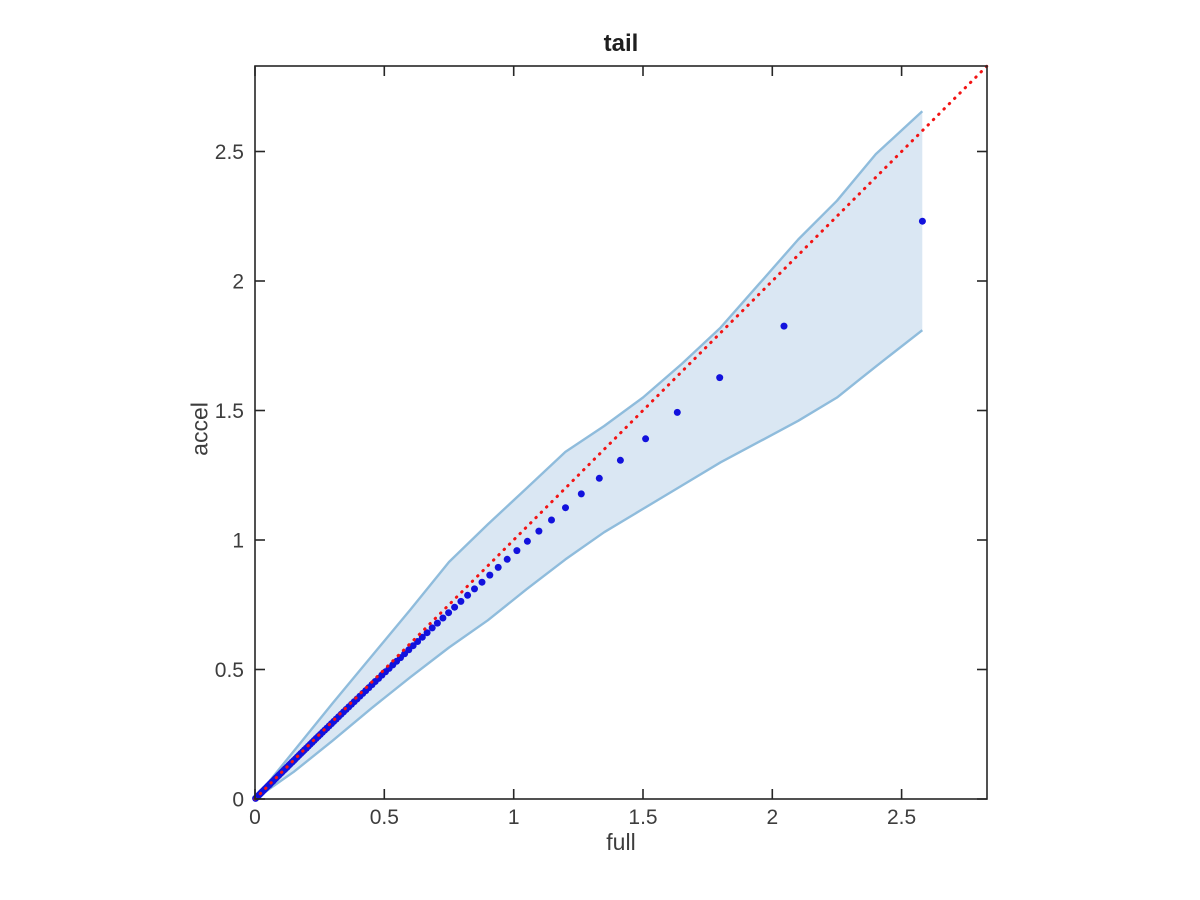 The width and height of the screenshot is (1200, 900). What do you see at coordinates (229, 152) in the screenshot?
I see `y-tick-label: 2.5` at bounding box center [229, 152].